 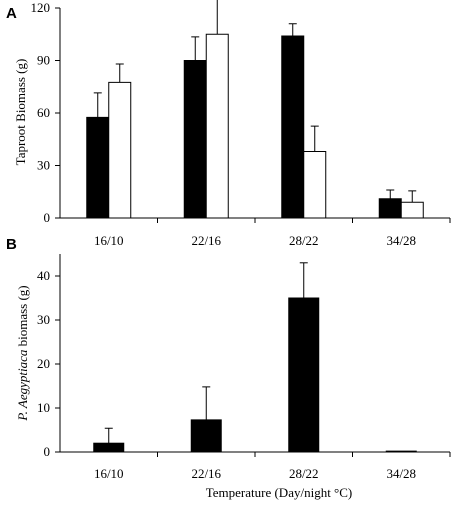 What do you see at coordinates (11, 13) in the screenshot?
I see `panel-a-label: A` at bounding box center [11, 13].